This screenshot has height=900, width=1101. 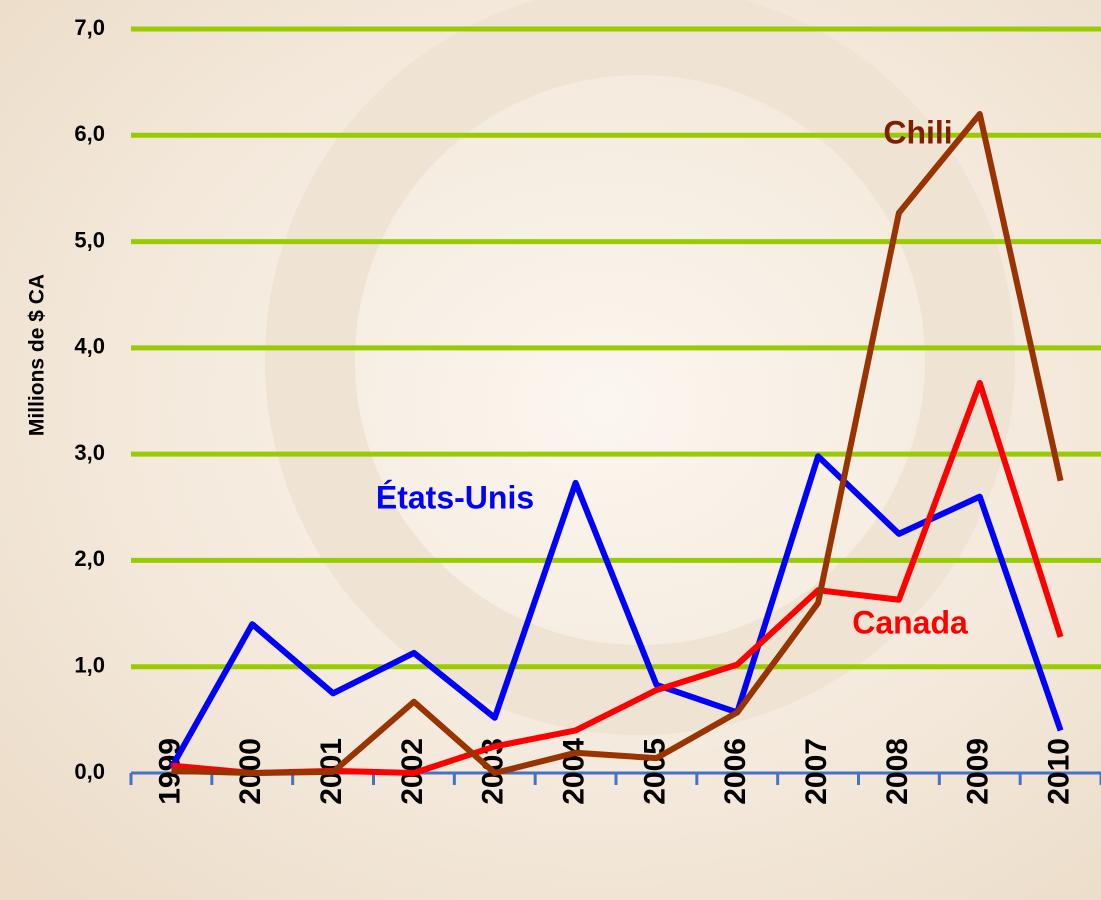 I want to click on series-label: États-Unis, so click(x=455, y=497).